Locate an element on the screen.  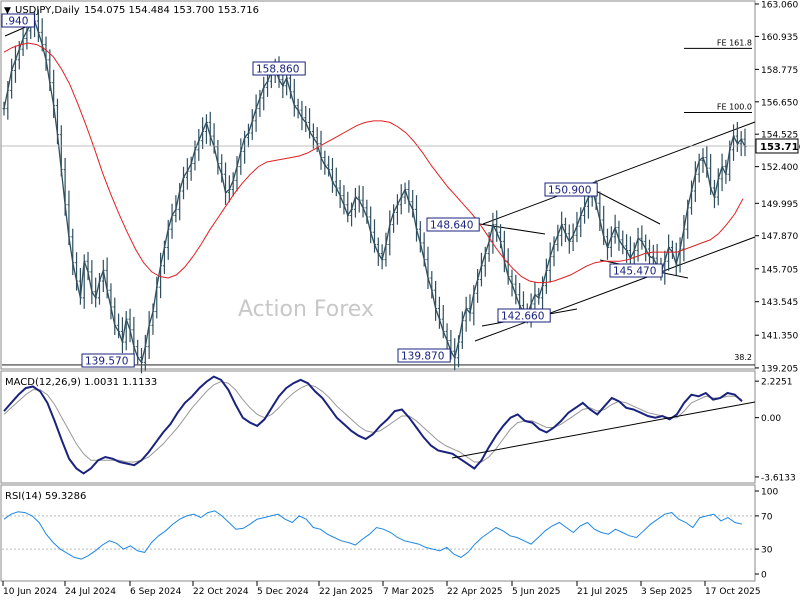
rsi-tick-label: 0 is located at coordinates (764, 576).